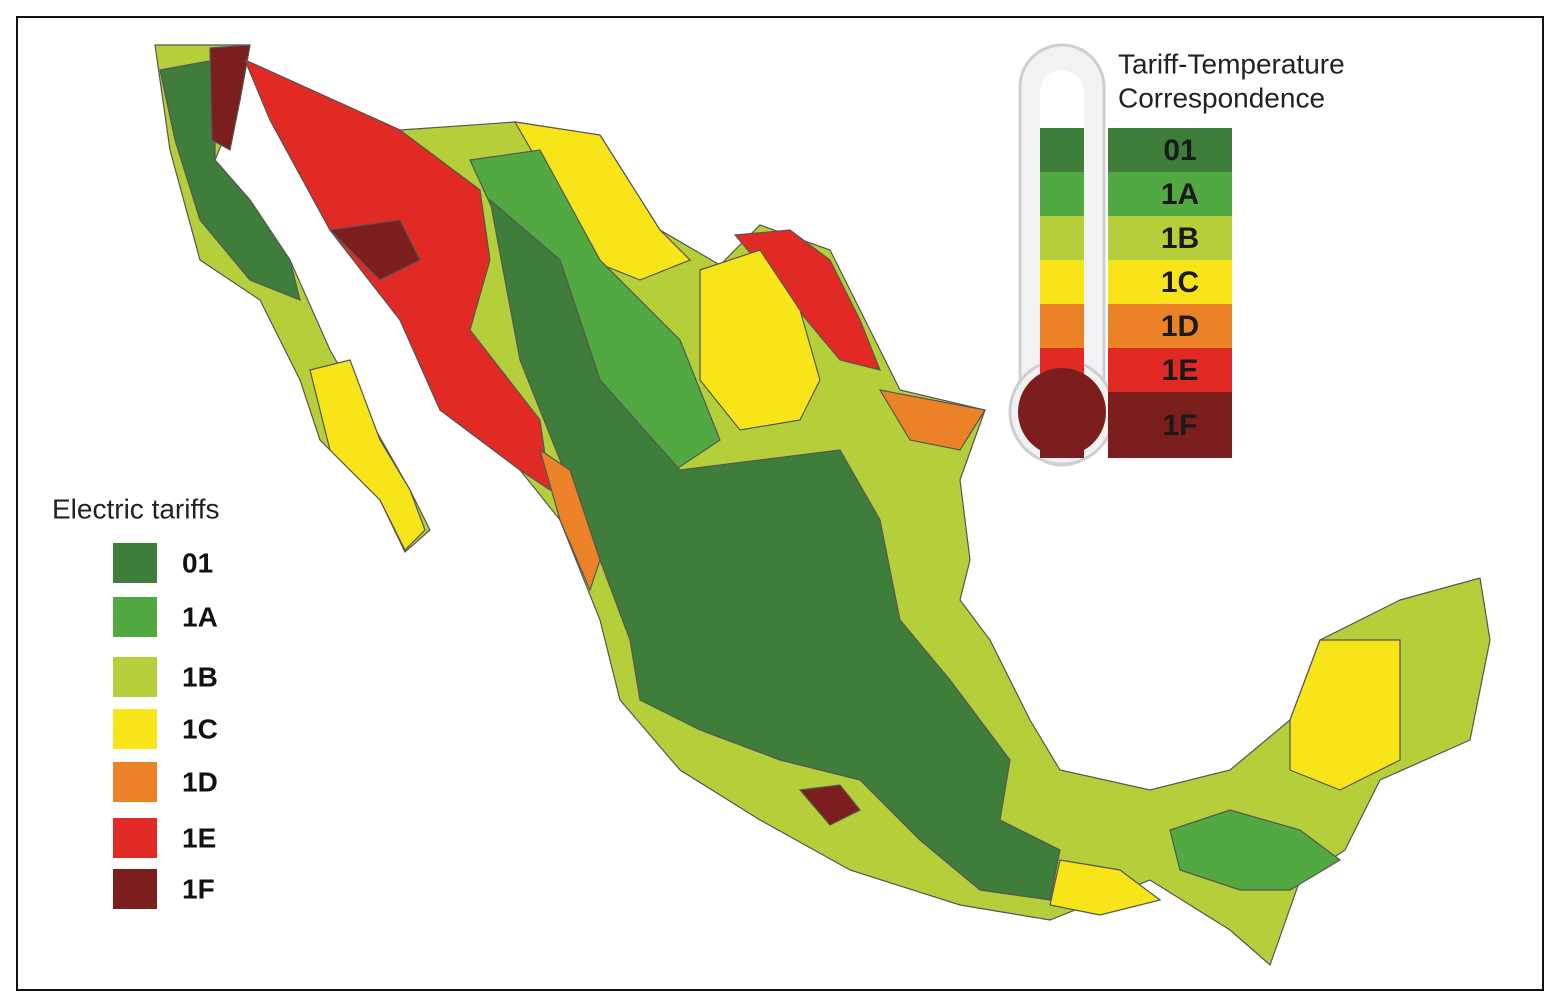 This screenshot has width=1559, height=1007. I want to click on region-1c-south, so click(1105, 887).